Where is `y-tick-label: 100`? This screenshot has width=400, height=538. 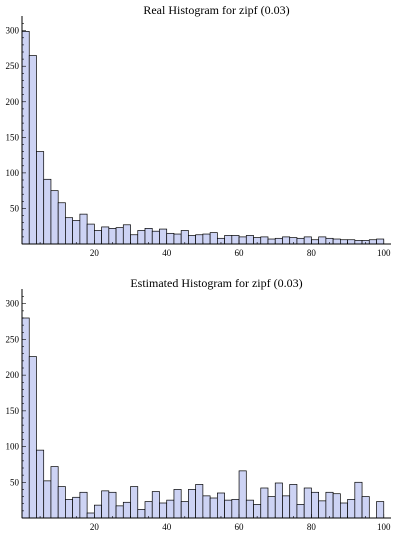 y-tick-label: 100 is located at coordinates (13, 173).